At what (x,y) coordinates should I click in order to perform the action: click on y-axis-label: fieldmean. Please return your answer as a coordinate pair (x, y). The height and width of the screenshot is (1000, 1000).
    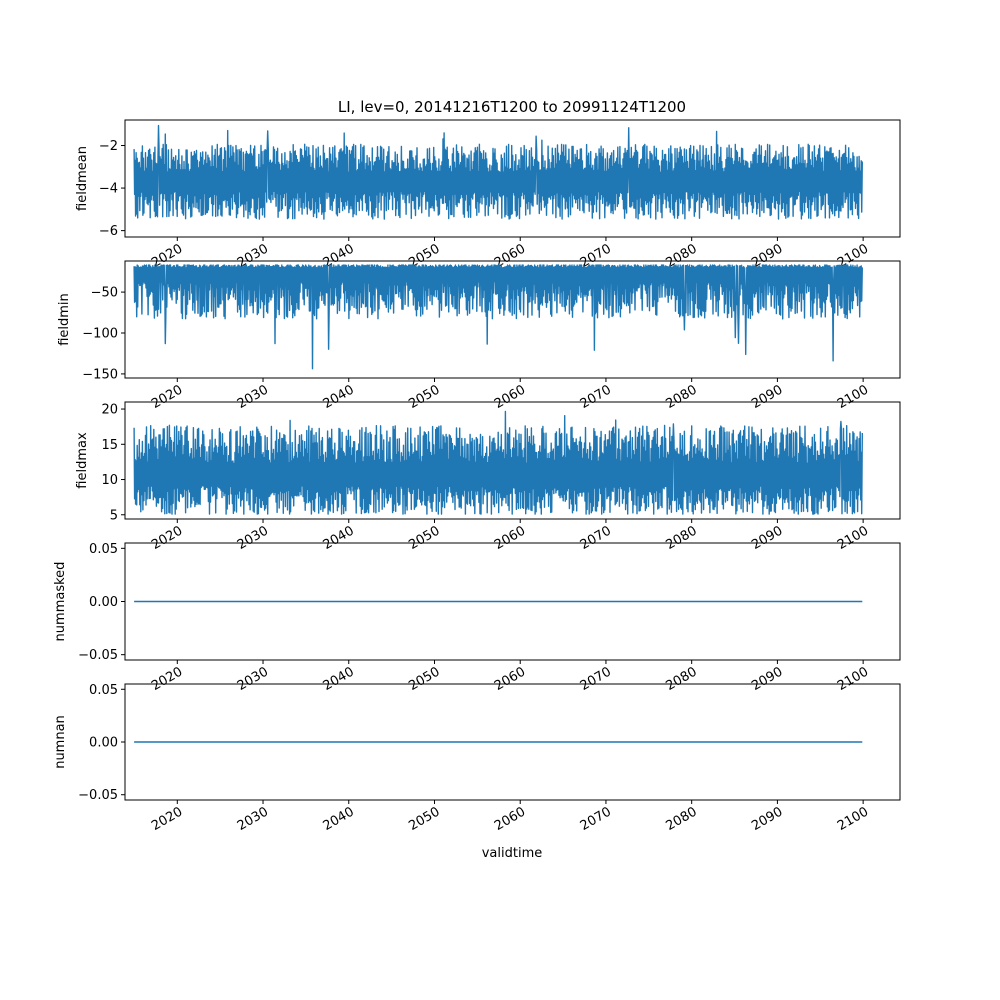
    Looking at the image, I should click on (82, 178).